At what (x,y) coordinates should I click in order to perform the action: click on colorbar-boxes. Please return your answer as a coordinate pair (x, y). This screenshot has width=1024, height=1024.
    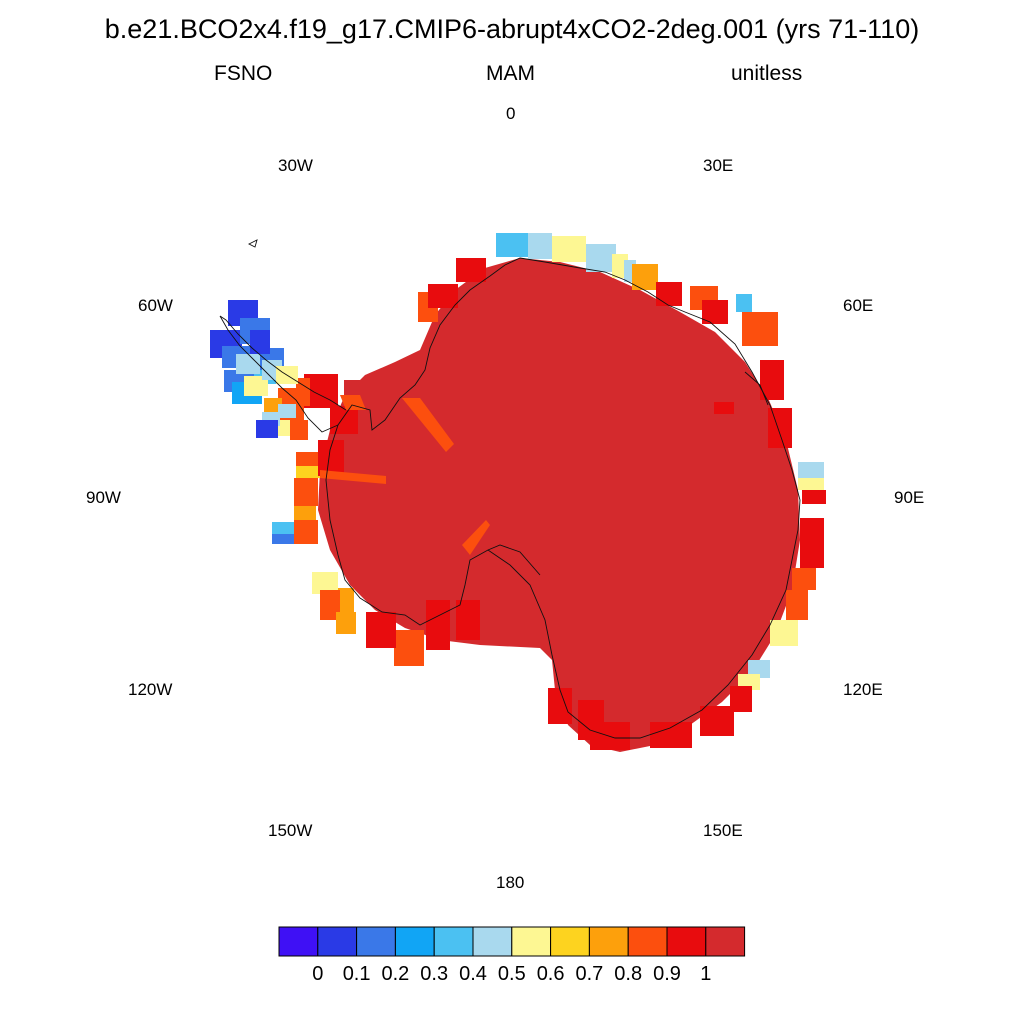
    Looking at the image, I should click on (512, 941).